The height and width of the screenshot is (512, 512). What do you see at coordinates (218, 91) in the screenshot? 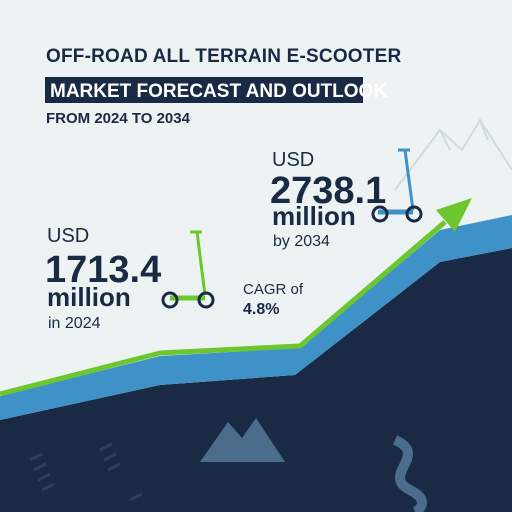
I see `highlight-title: MARKET FORECAST AND OUTLOOK` at bounding box center [218, 91].